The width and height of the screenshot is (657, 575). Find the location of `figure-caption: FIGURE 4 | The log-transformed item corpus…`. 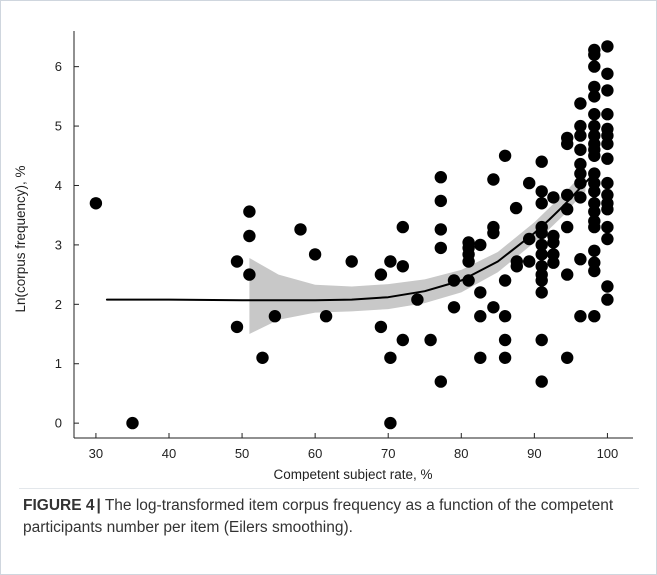

figure-caption: FIGURE 4 | The log-transformed item corpus… is located at coordinates (331, 517).